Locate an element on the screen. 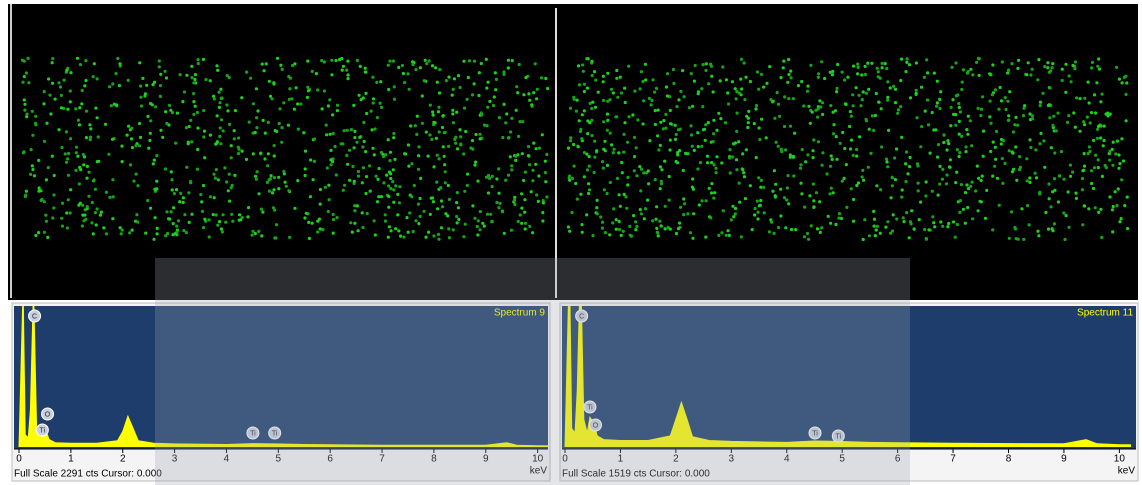 The width and height of the screenshot is (1142, 485). x-axis-label: keV is located at coordinates (1127, 471).